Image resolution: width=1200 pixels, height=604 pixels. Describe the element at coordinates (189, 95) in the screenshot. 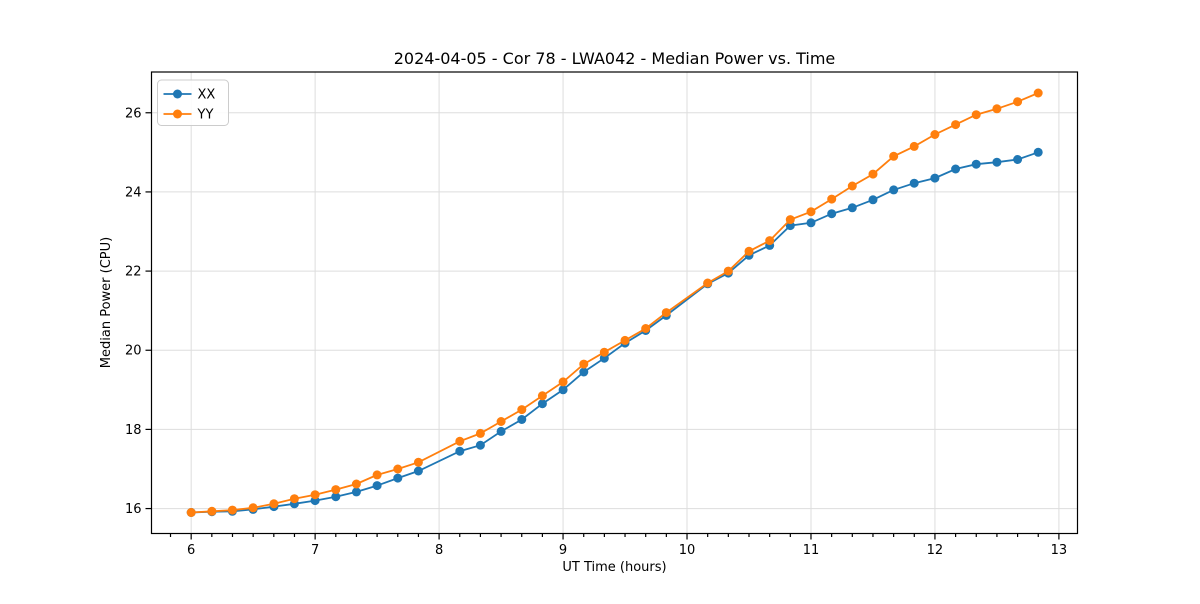

I see `legend-item-XX: XX` at that location.